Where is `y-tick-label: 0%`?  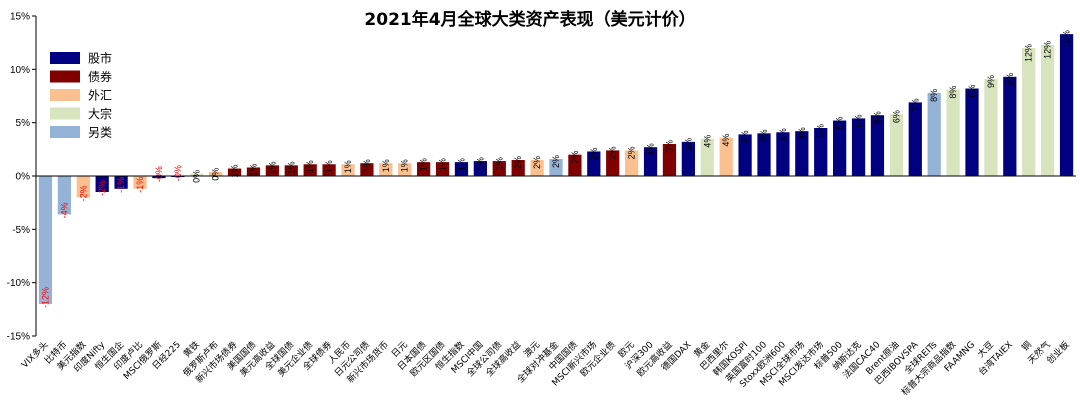 y-tick-label: 0% is located at coordinates (23, 177).